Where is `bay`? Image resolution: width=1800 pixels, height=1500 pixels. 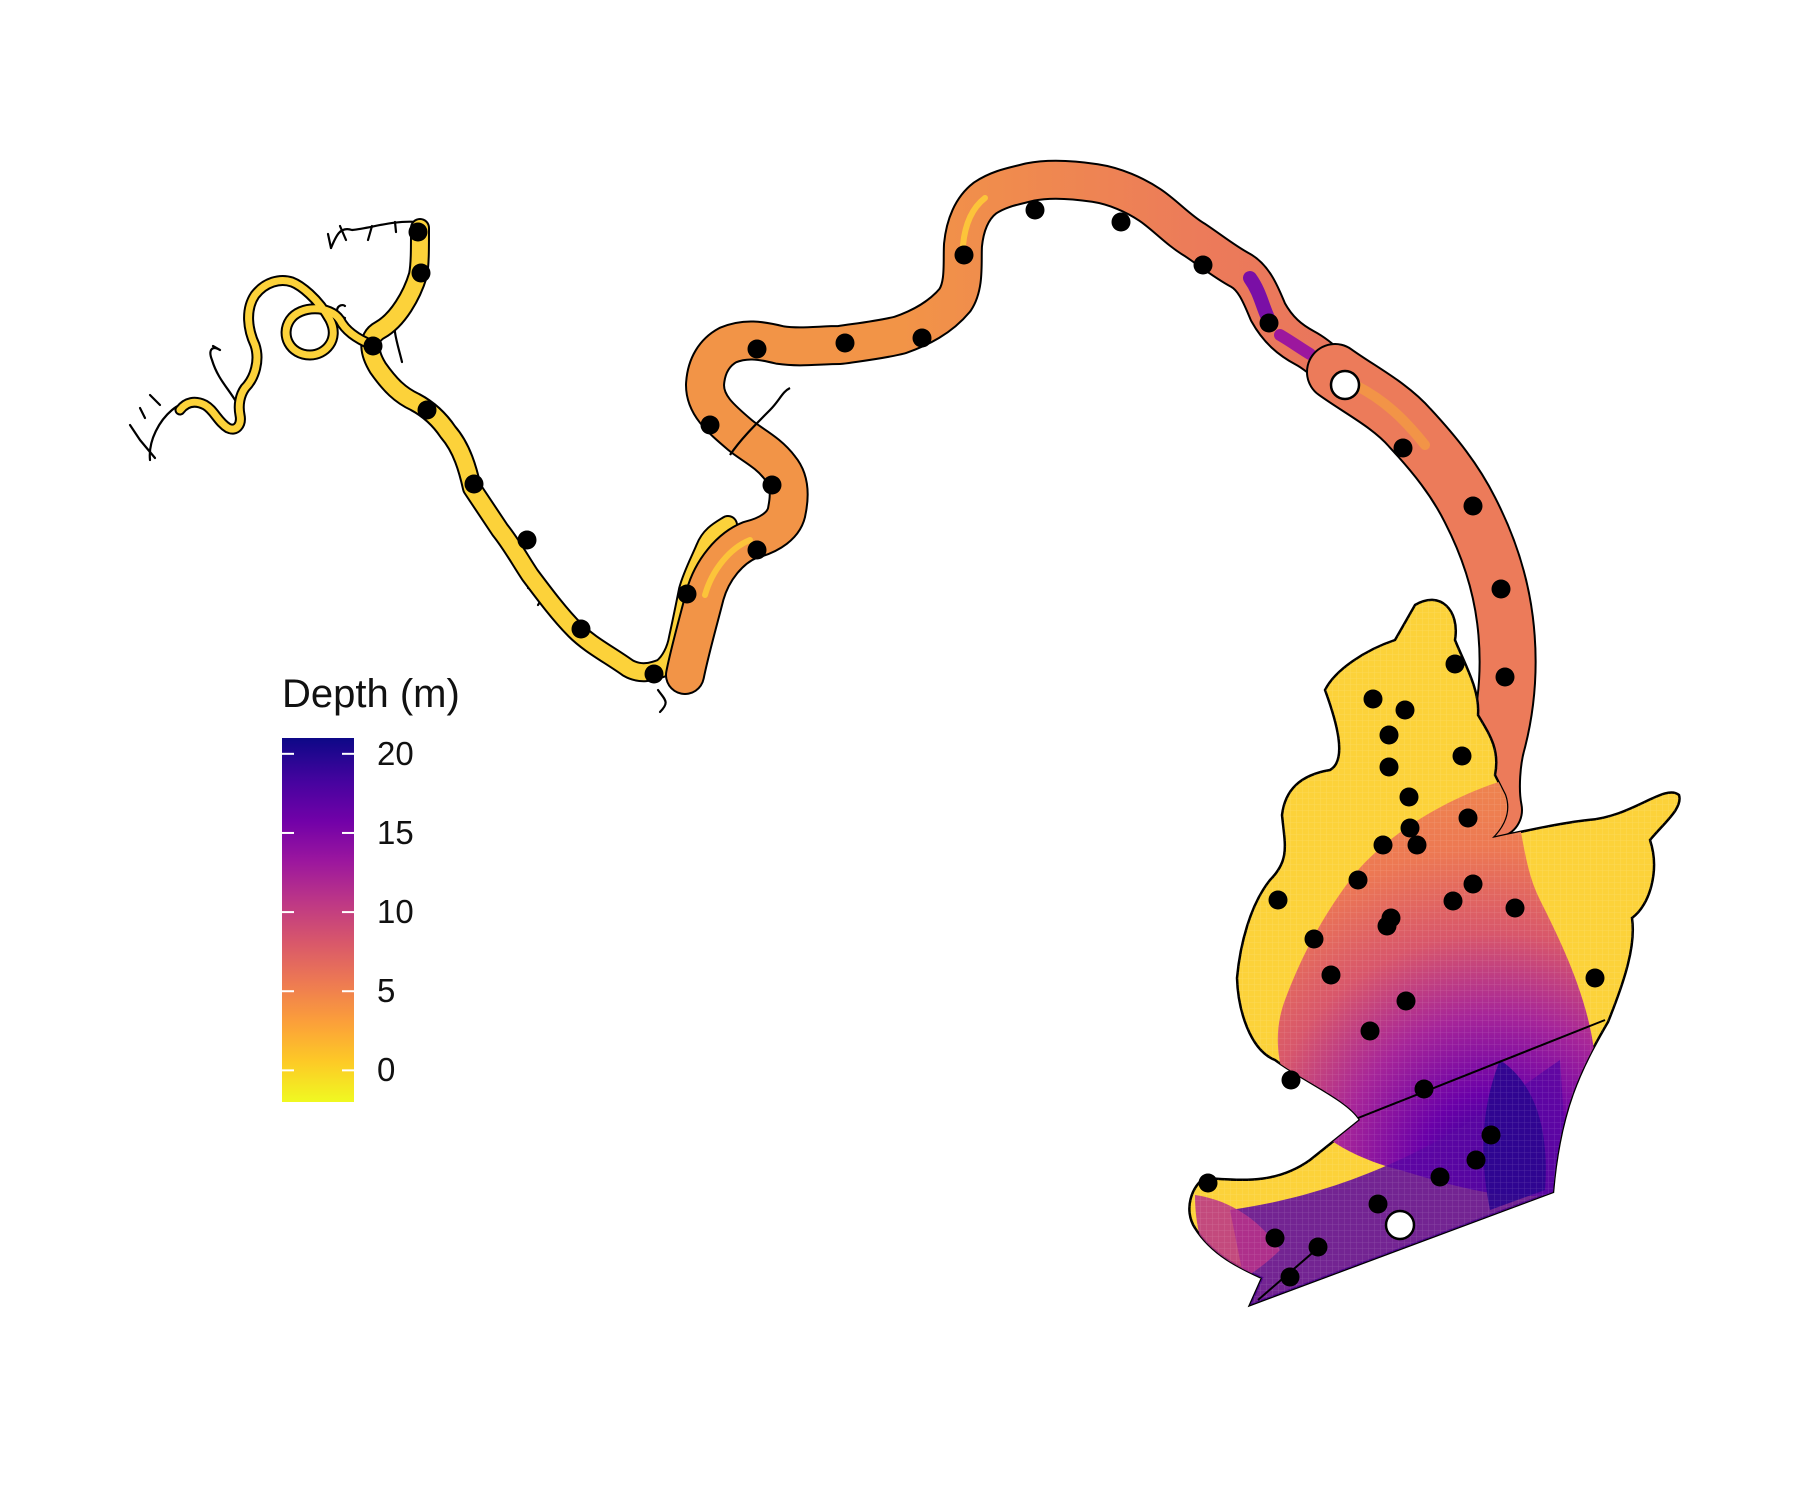 bay is located at coordinates (1434, 953).